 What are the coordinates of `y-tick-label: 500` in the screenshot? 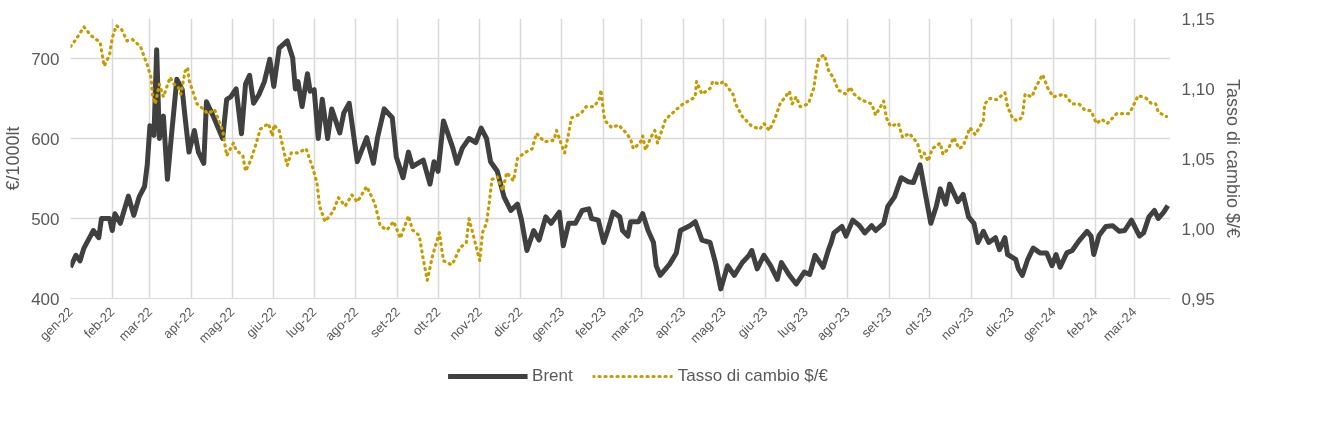 It's located at (45, 219).